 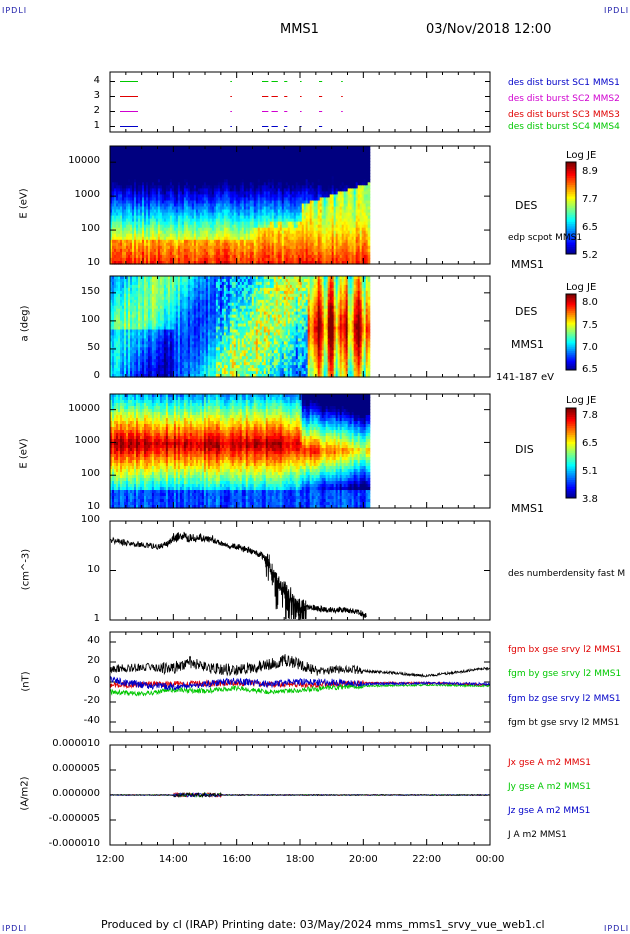 I want to click on bt-label: fgm bt gse srvy l2 MMS1, so click(x=563, y=723).